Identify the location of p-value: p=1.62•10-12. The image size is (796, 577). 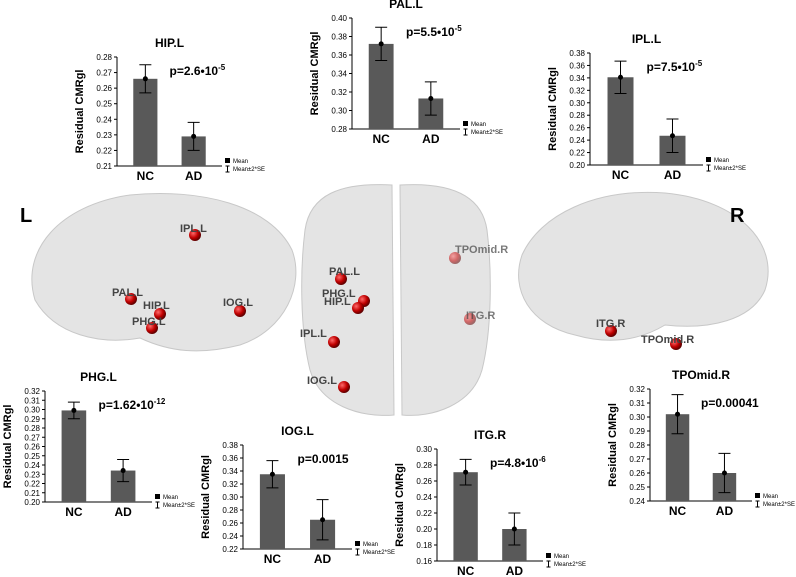
(132, 404).